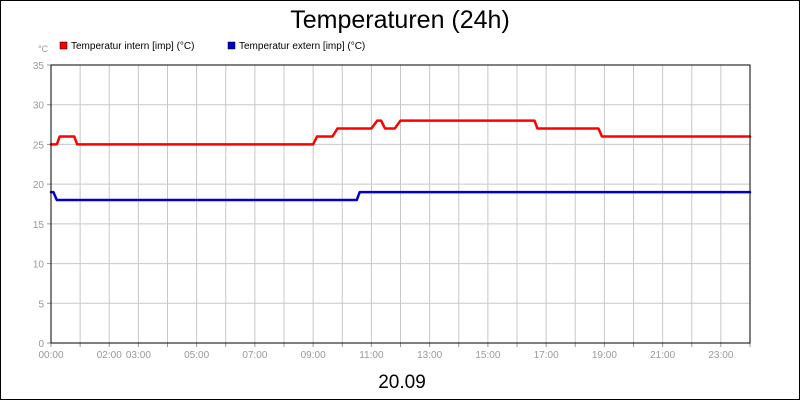 The image size is (800, 400). Describe the element at coordinates (400, 196) in the screenshot. I see `series-line-extern` at that location.